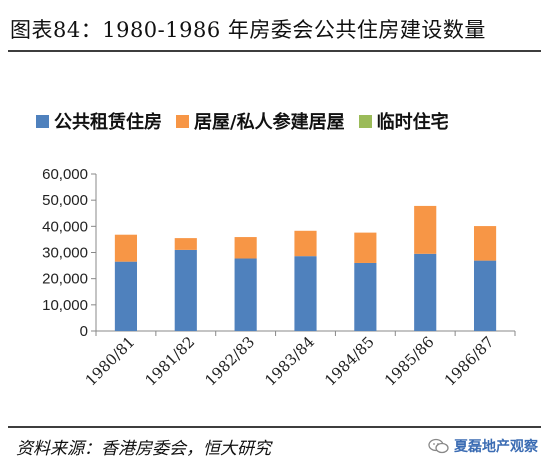  What do you see at coordinates (469, 361) in the screenshot?
I see `x-tick-label: 1986/87` at bounding box center [469, 361].